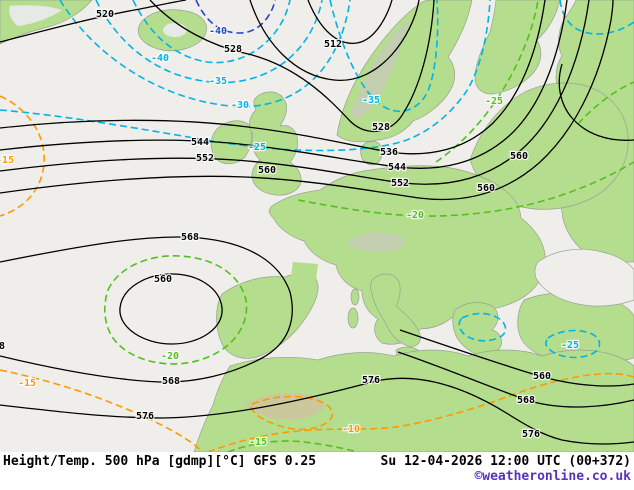 This screenshot has width=634, height=490. What do you see at coordinates (35, 16) in the screenshot?
I see `greenland-icecap` at bounding box center [35, 16].